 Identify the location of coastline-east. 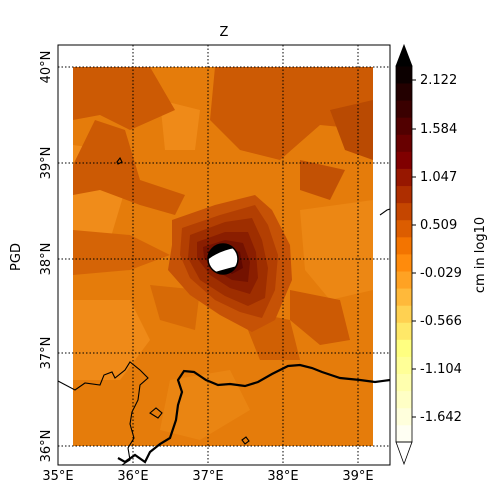
(384, 212).